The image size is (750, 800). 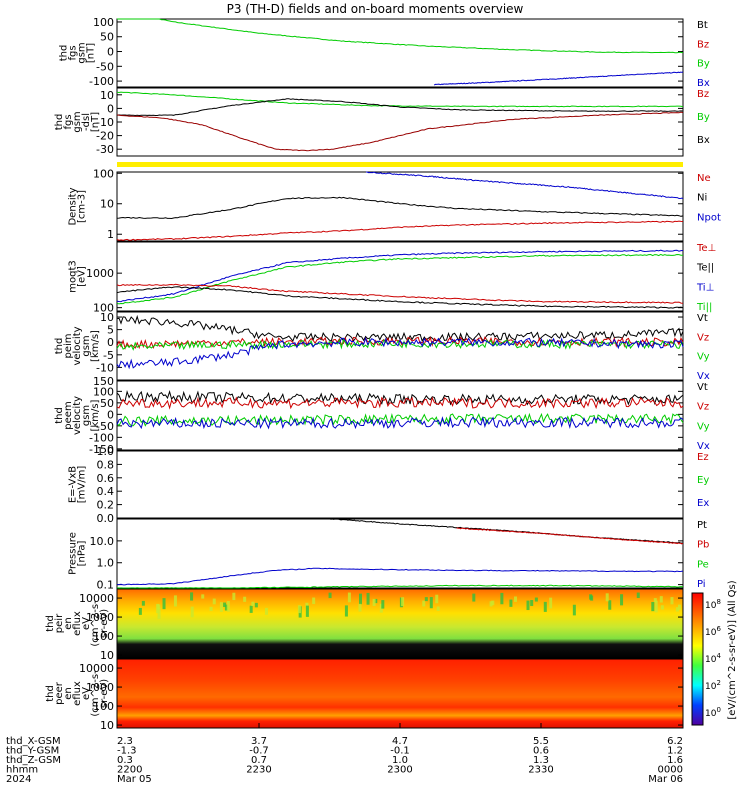 I want to click on panel-efield: 1.00.80.60.40.20.0 E=-VxB[mV/m] Ez Ey Ex, so click(x=389, y=485).